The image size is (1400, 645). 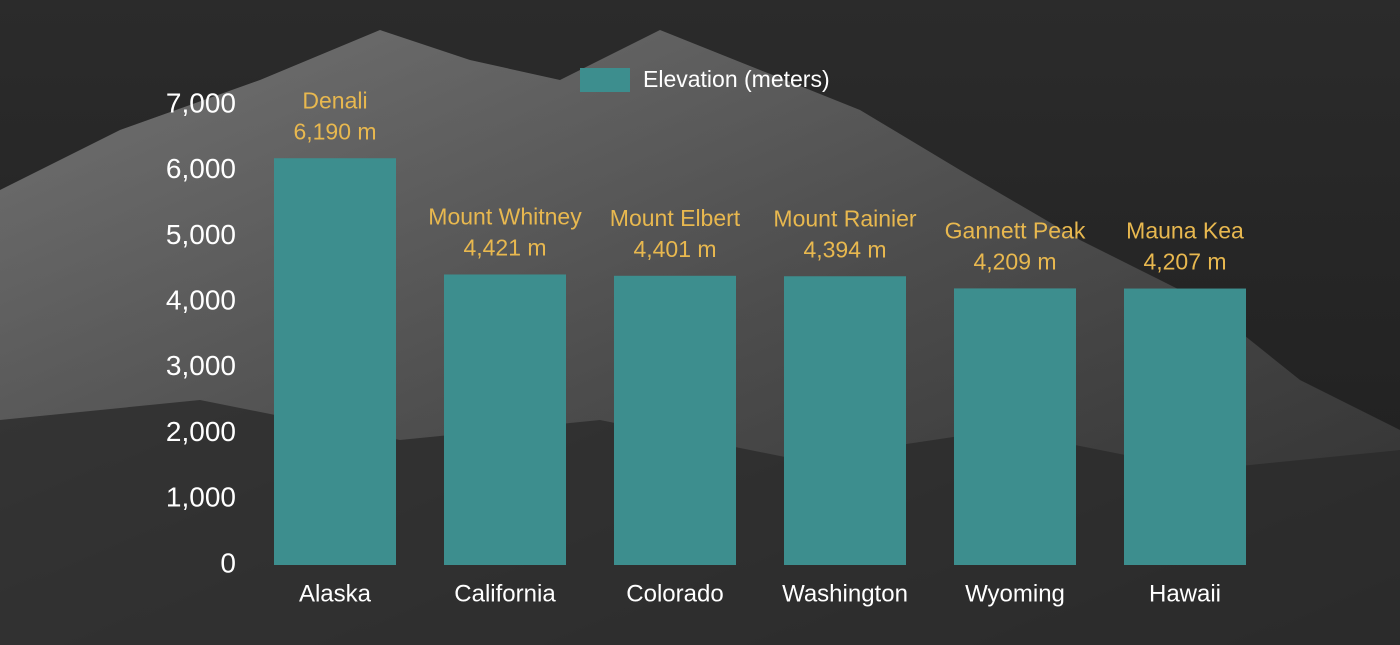 I want to click on legend-label: Elevation (meters), so click(x=736, y=79).